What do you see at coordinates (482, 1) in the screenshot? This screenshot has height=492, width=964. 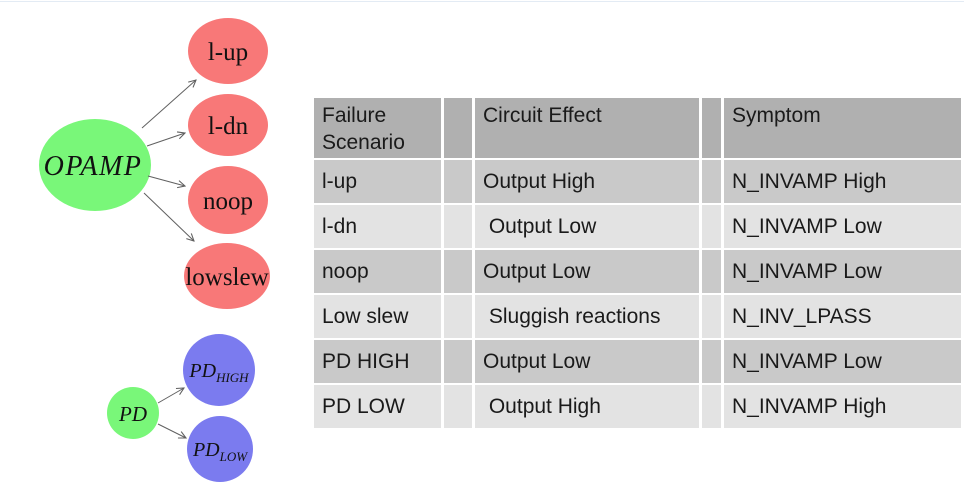 I see `top-divider` at bounding box center [482, 1].